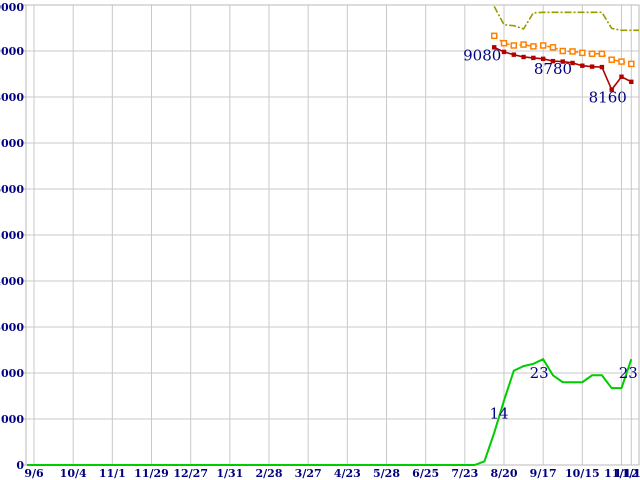  I want to click on x-axis-label: 11/12, so click(621, 473).